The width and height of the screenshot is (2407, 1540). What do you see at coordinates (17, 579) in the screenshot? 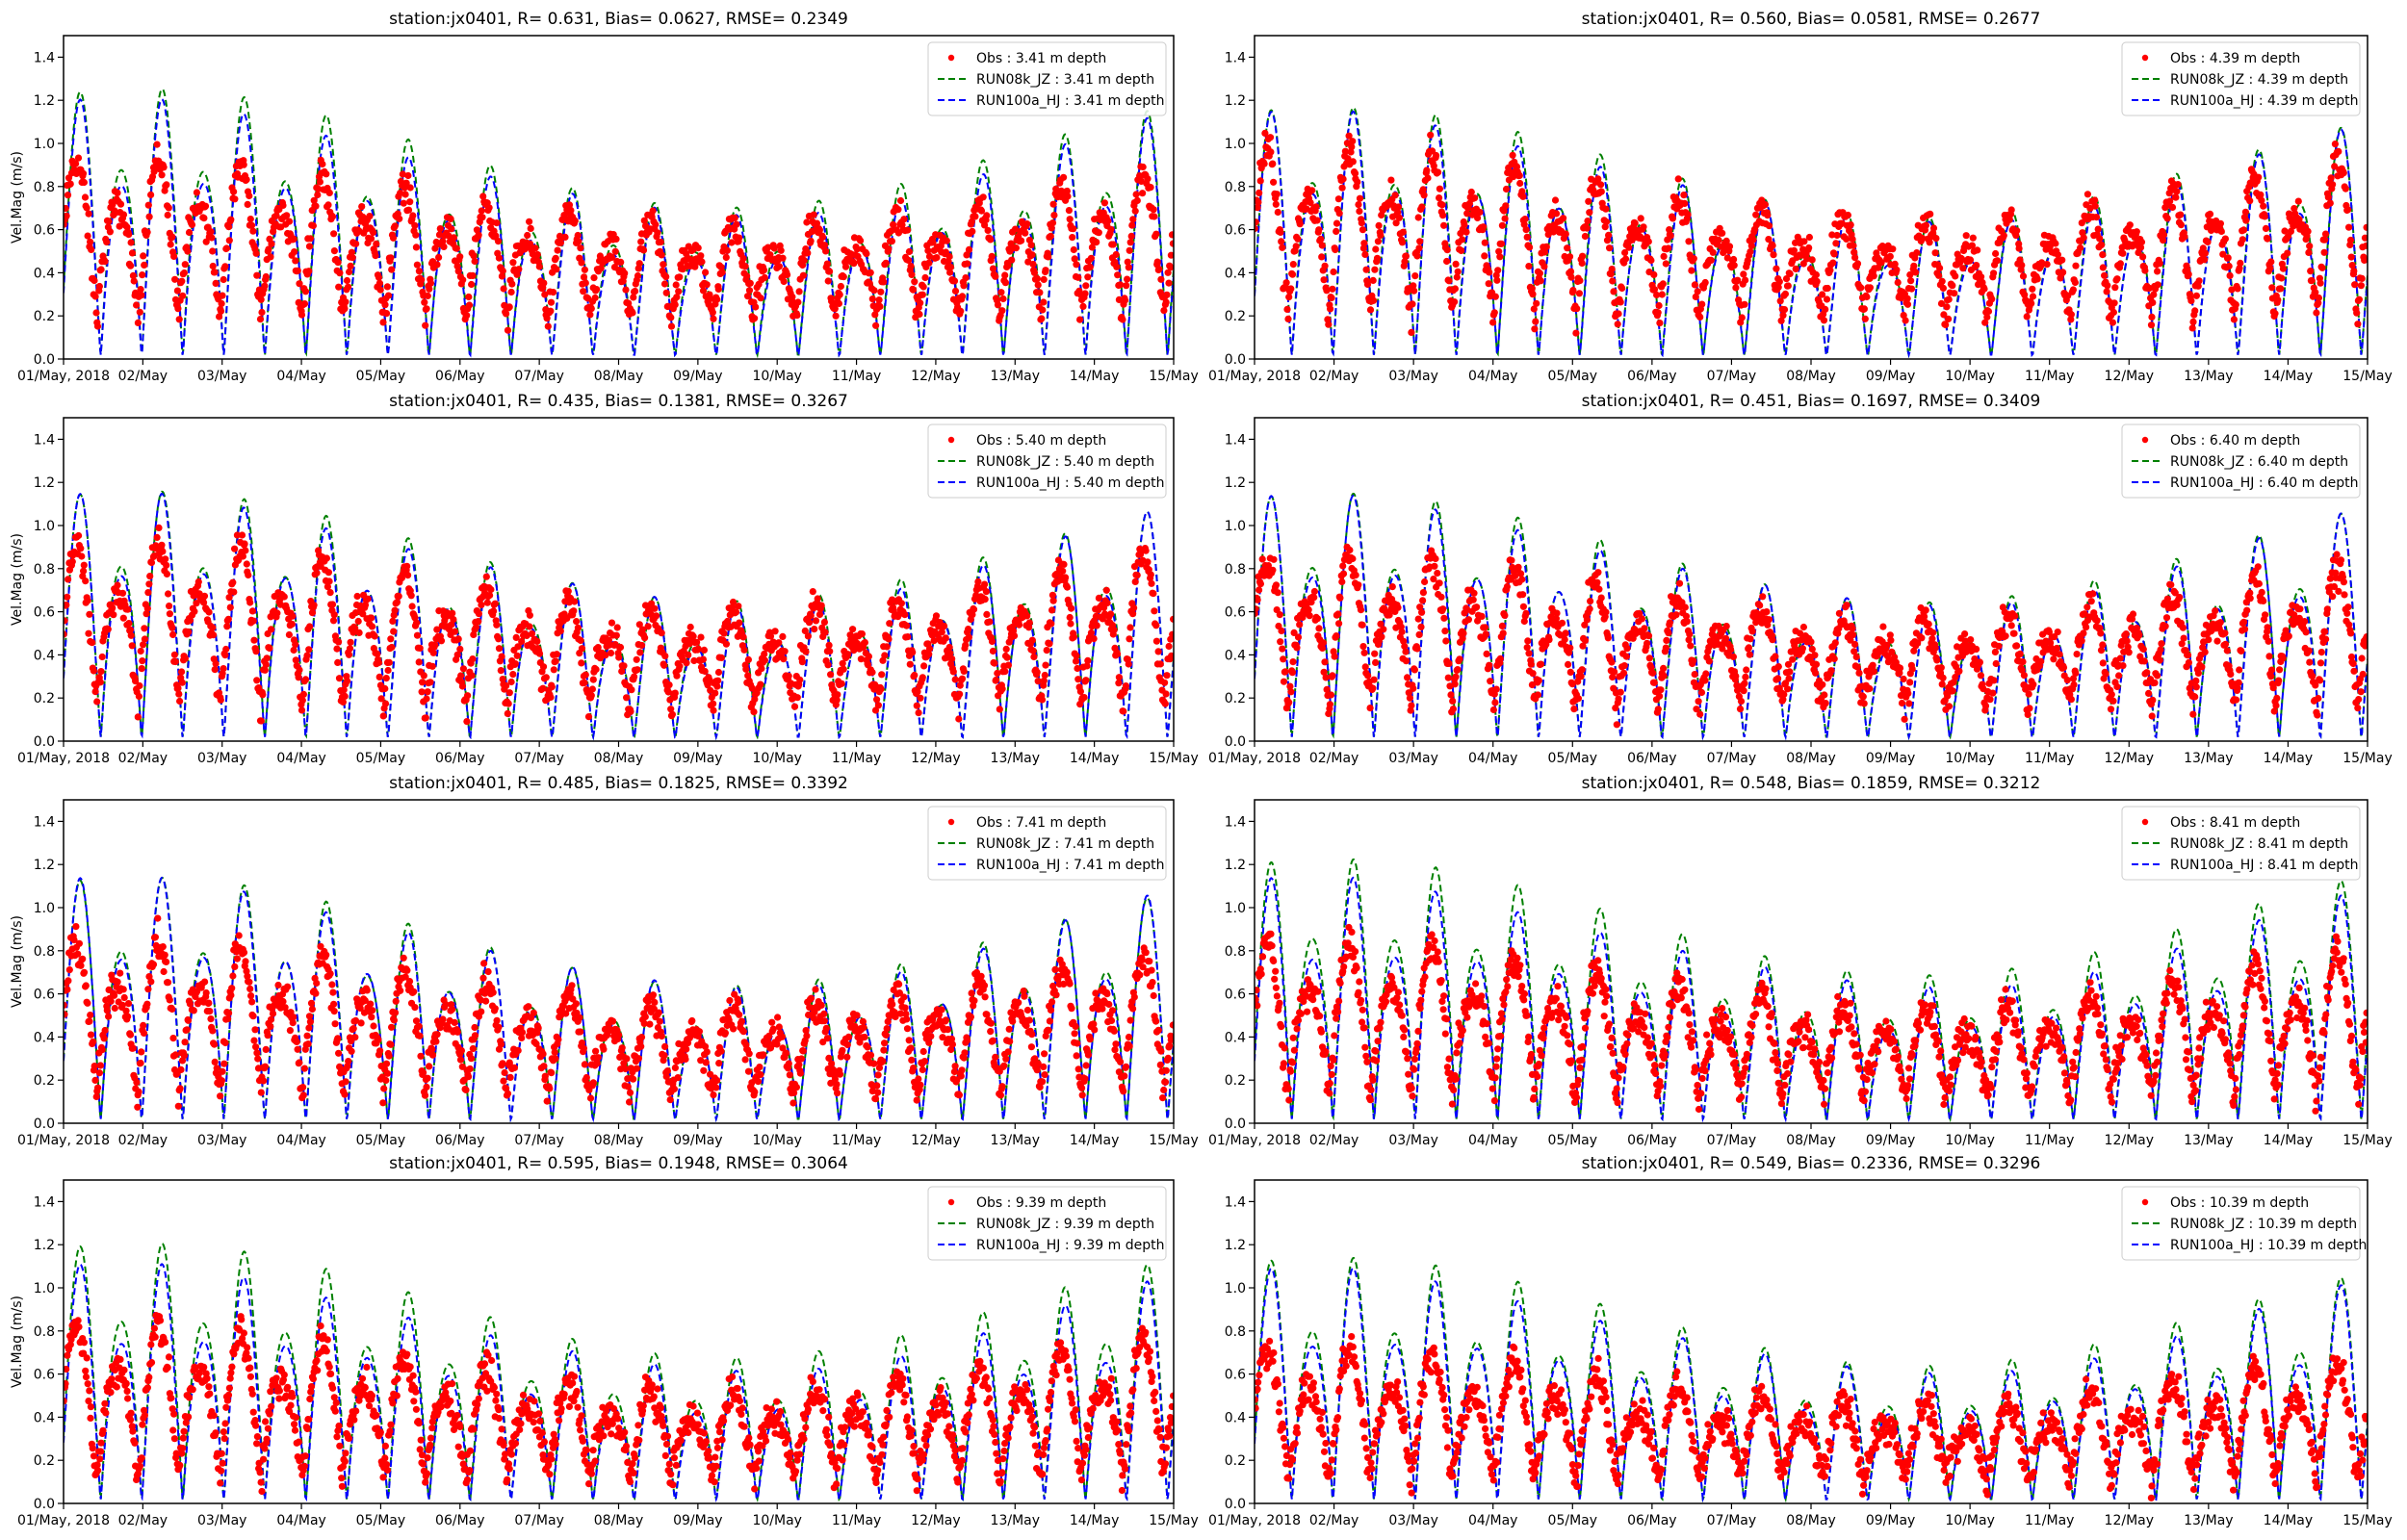
I see `y-axis-label: Vel.Mag (m/s)` at bounding box center [17, 579].